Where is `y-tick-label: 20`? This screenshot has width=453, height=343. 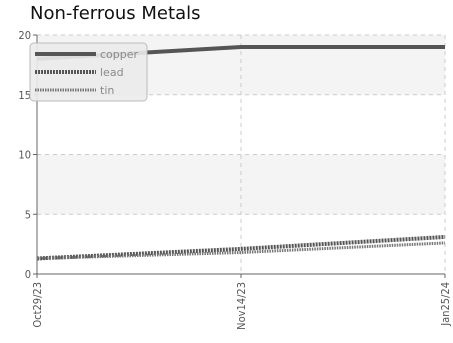
y-tick-label: 20 is located at coordinates (24, 35).